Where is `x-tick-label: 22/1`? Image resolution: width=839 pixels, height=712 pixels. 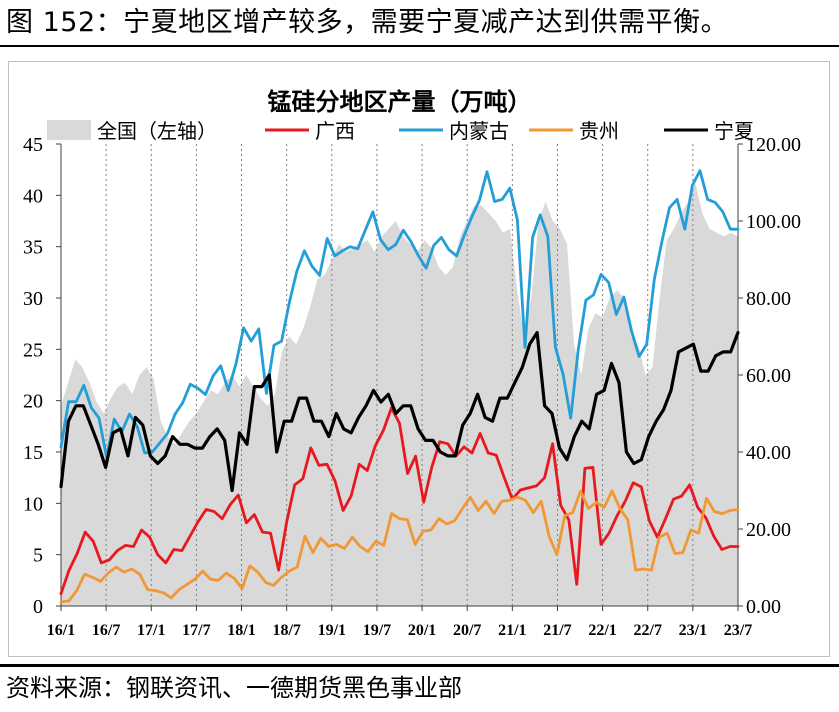 x-tick-label: 22/1 is located at coordinates (602, 630).